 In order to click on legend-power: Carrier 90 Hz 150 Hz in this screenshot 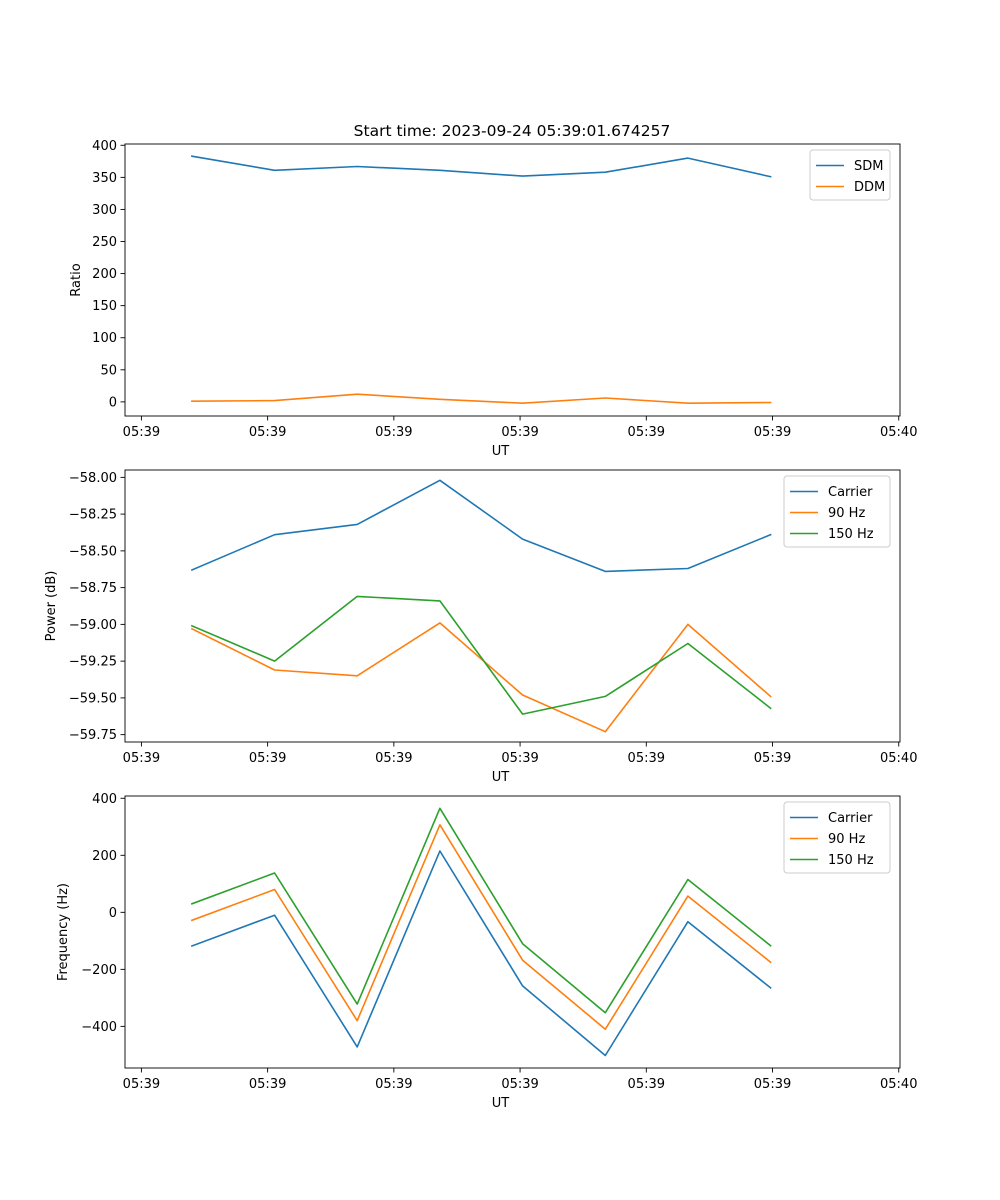, I will do `click(837, 511)`.